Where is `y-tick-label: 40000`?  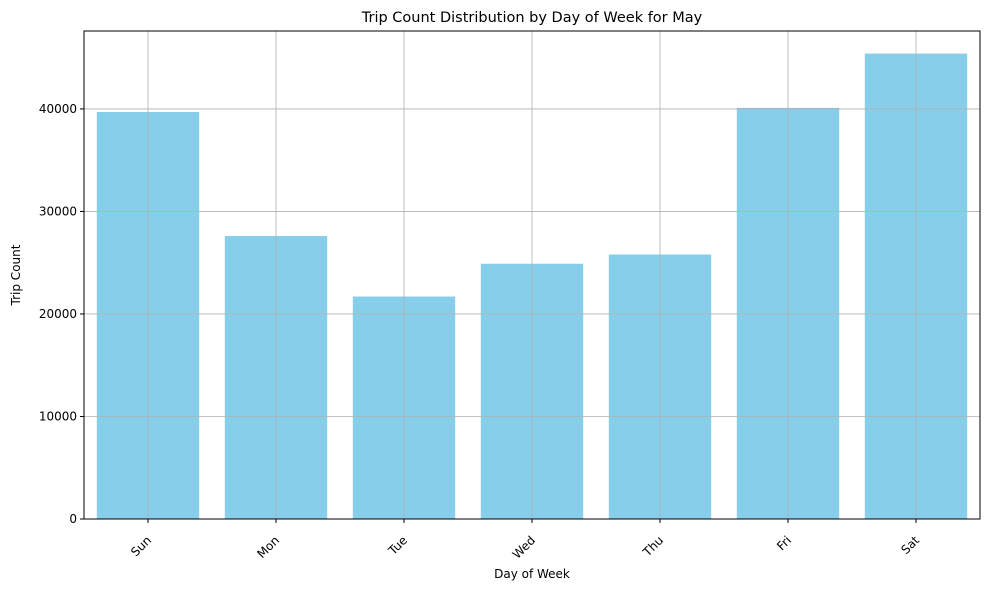 y-tick-label: 40000 is located at coordinates (58, 109).